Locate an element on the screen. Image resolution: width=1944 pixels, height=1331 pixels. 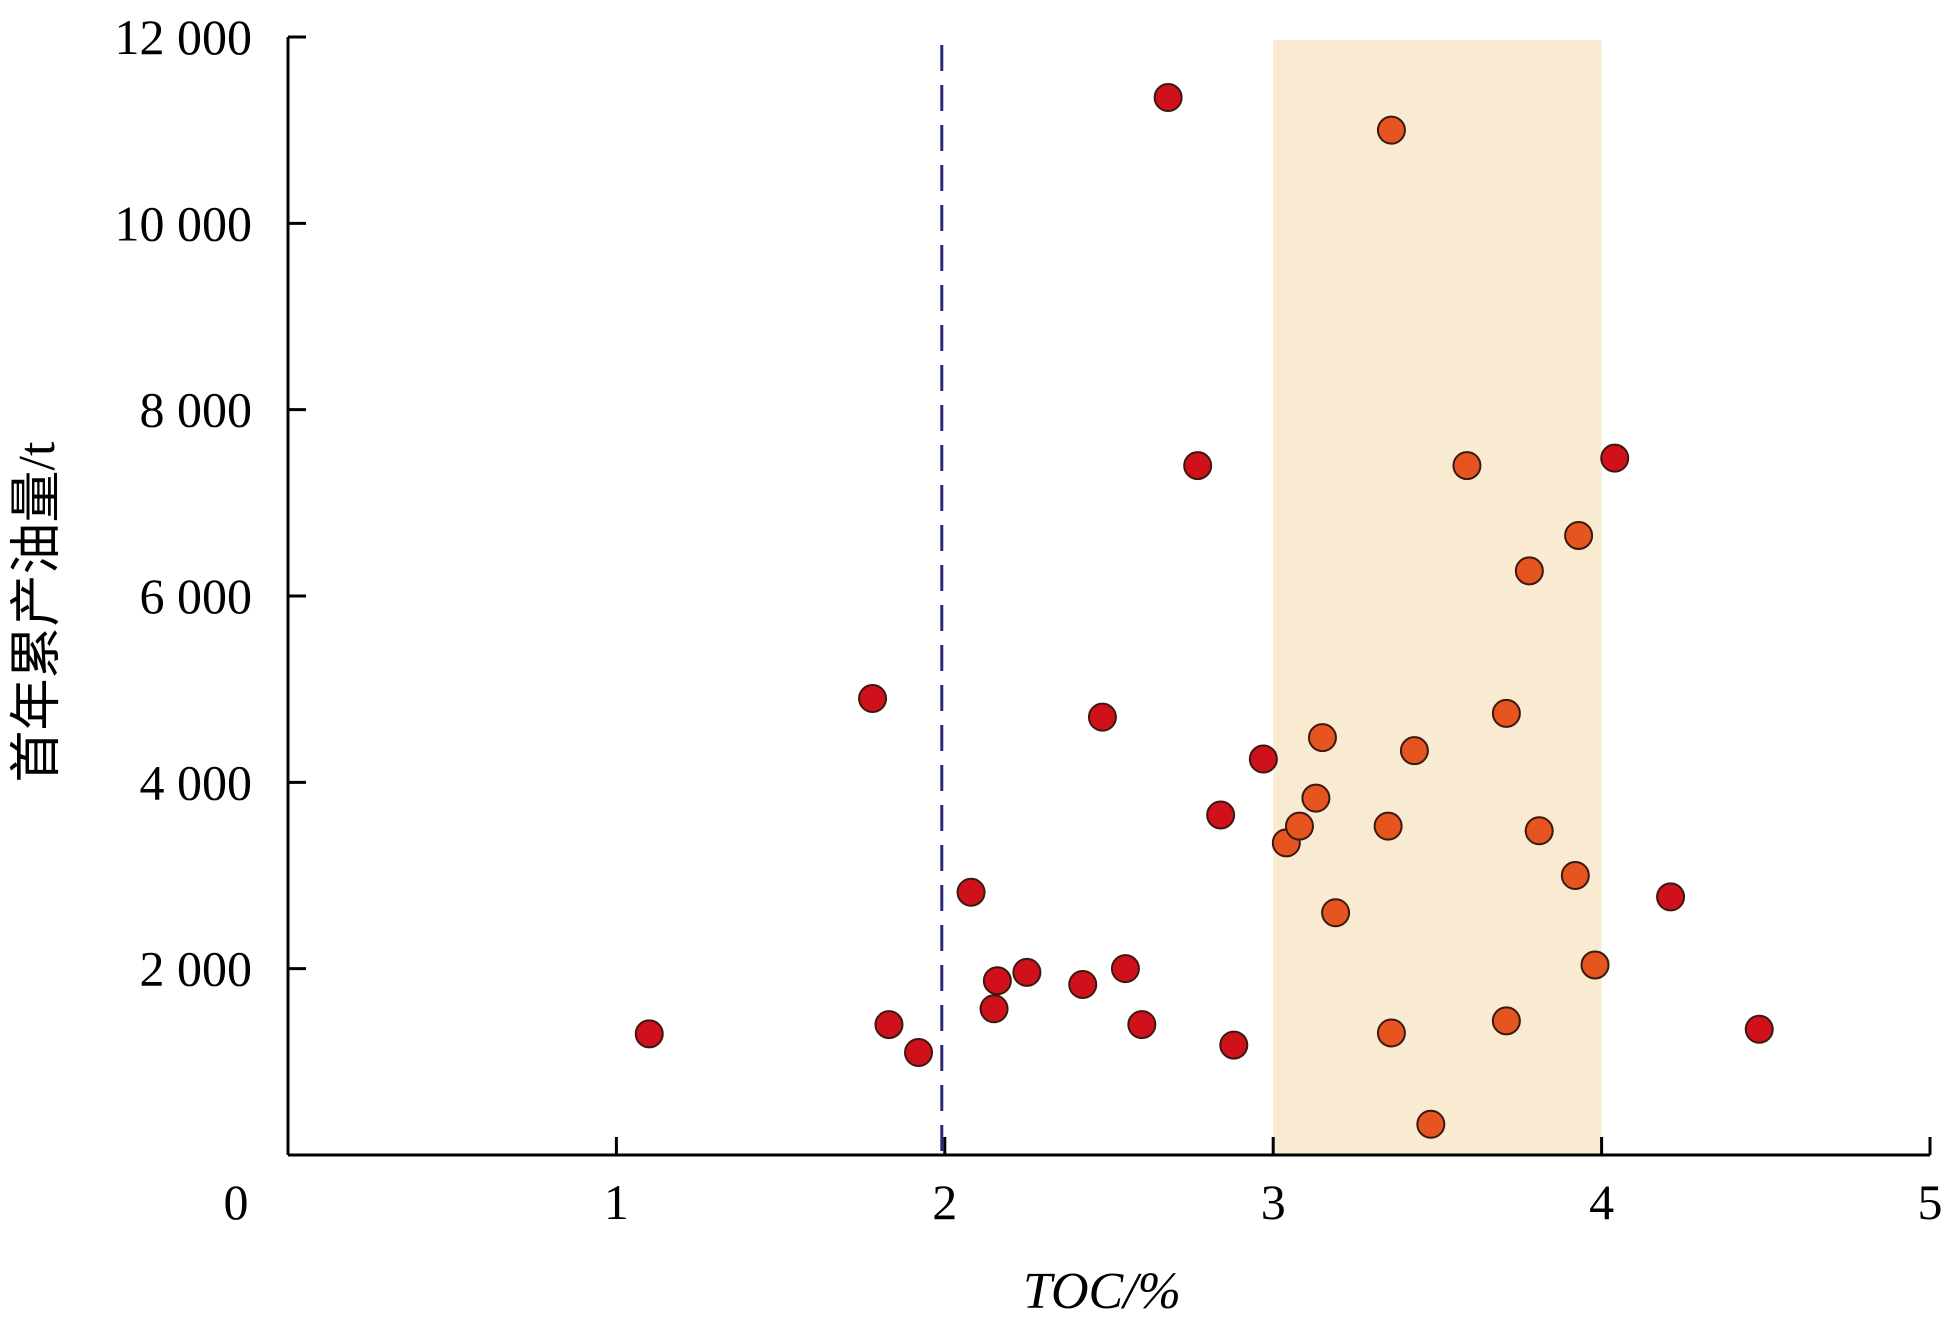
y-axis-title: 首年累产油量/t is located at coordinates (37, 611).